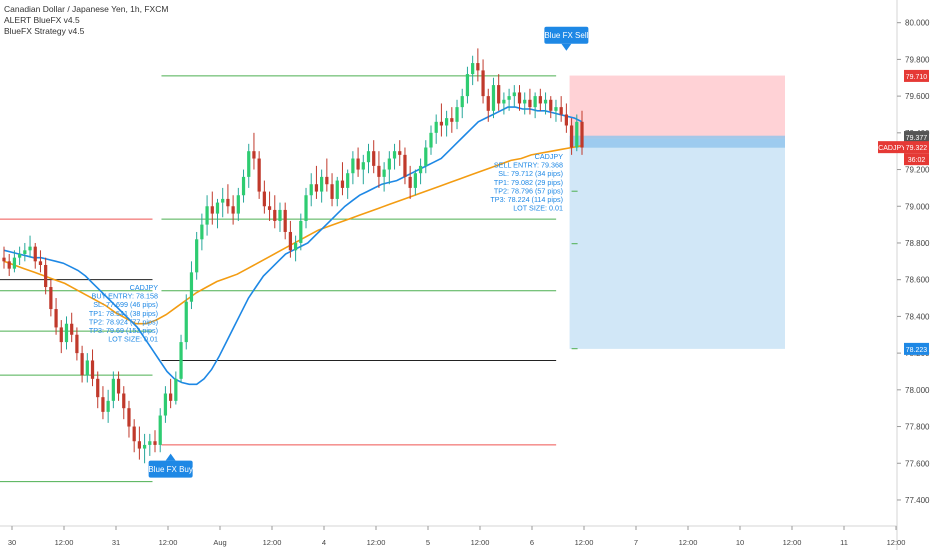  Describe the element at coordinates (125, 296) in the screenshot. I see `buy-trade-annotation: BUY ENTRY: 78.158` at that location.